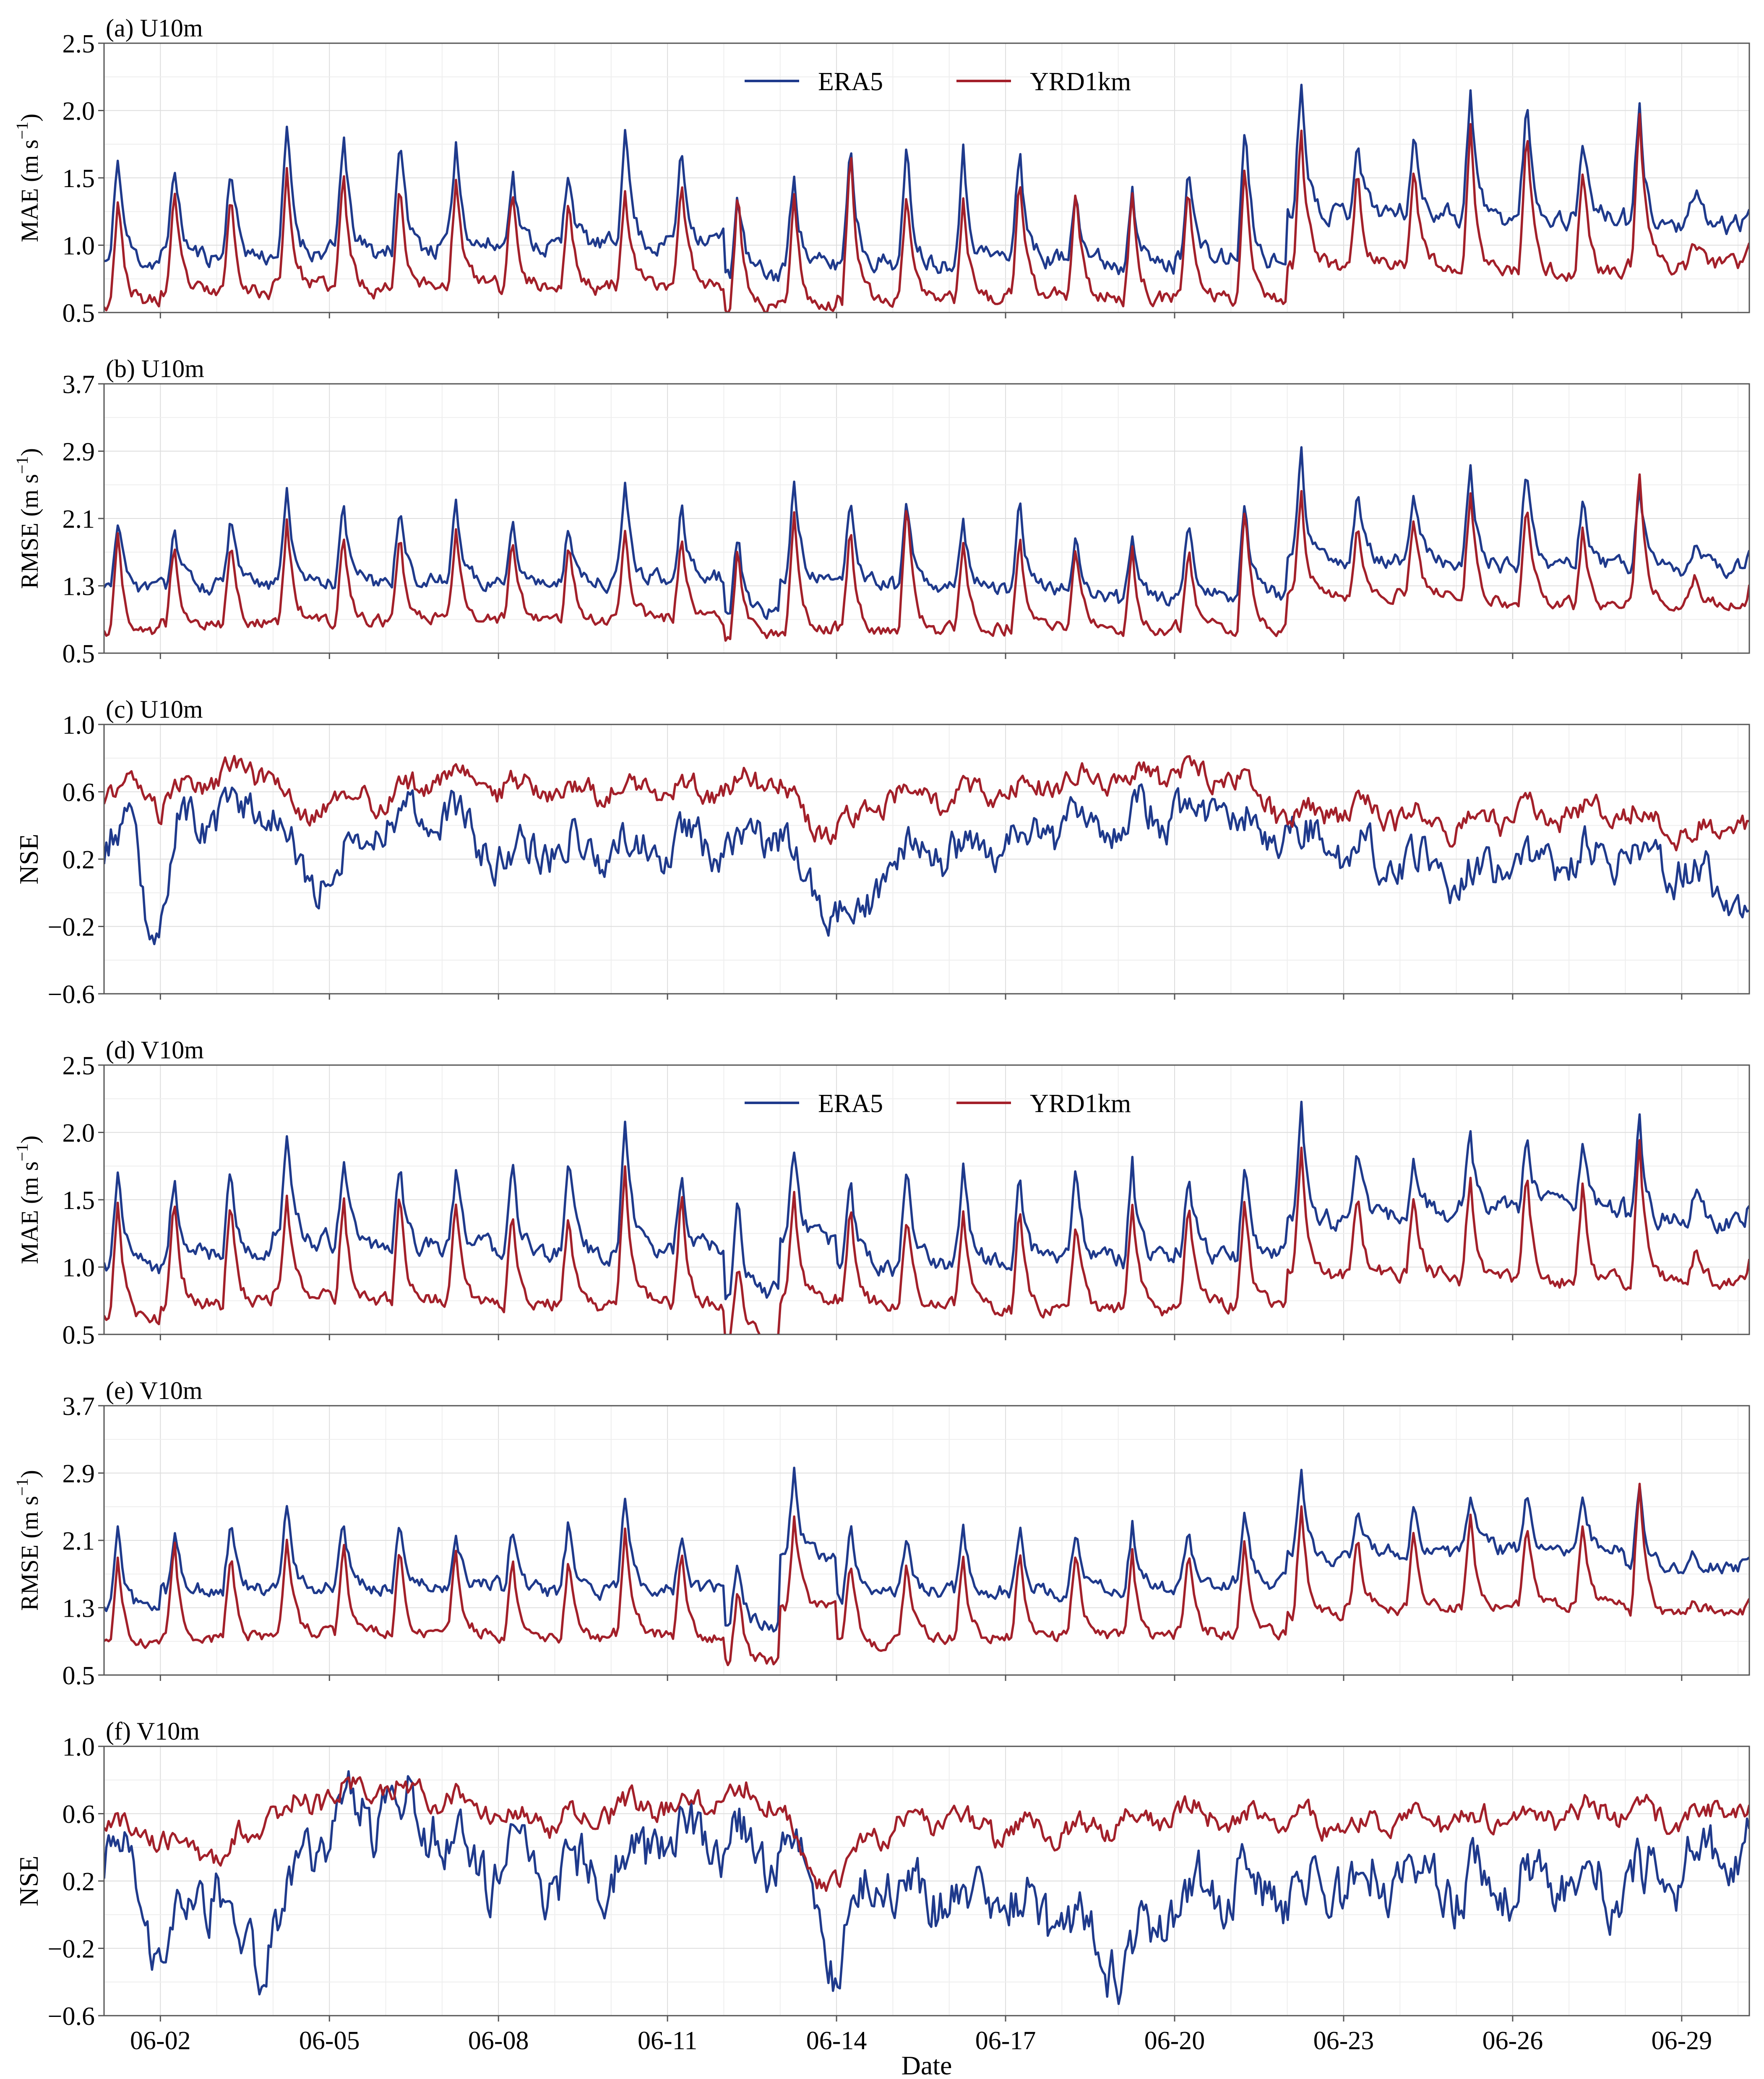 The height and width of the screenshot is (2079, 1764). Describe the element at coordinates (1174, 2041) in the screenshot. I see `x-tick-label: 06-20` at that location.